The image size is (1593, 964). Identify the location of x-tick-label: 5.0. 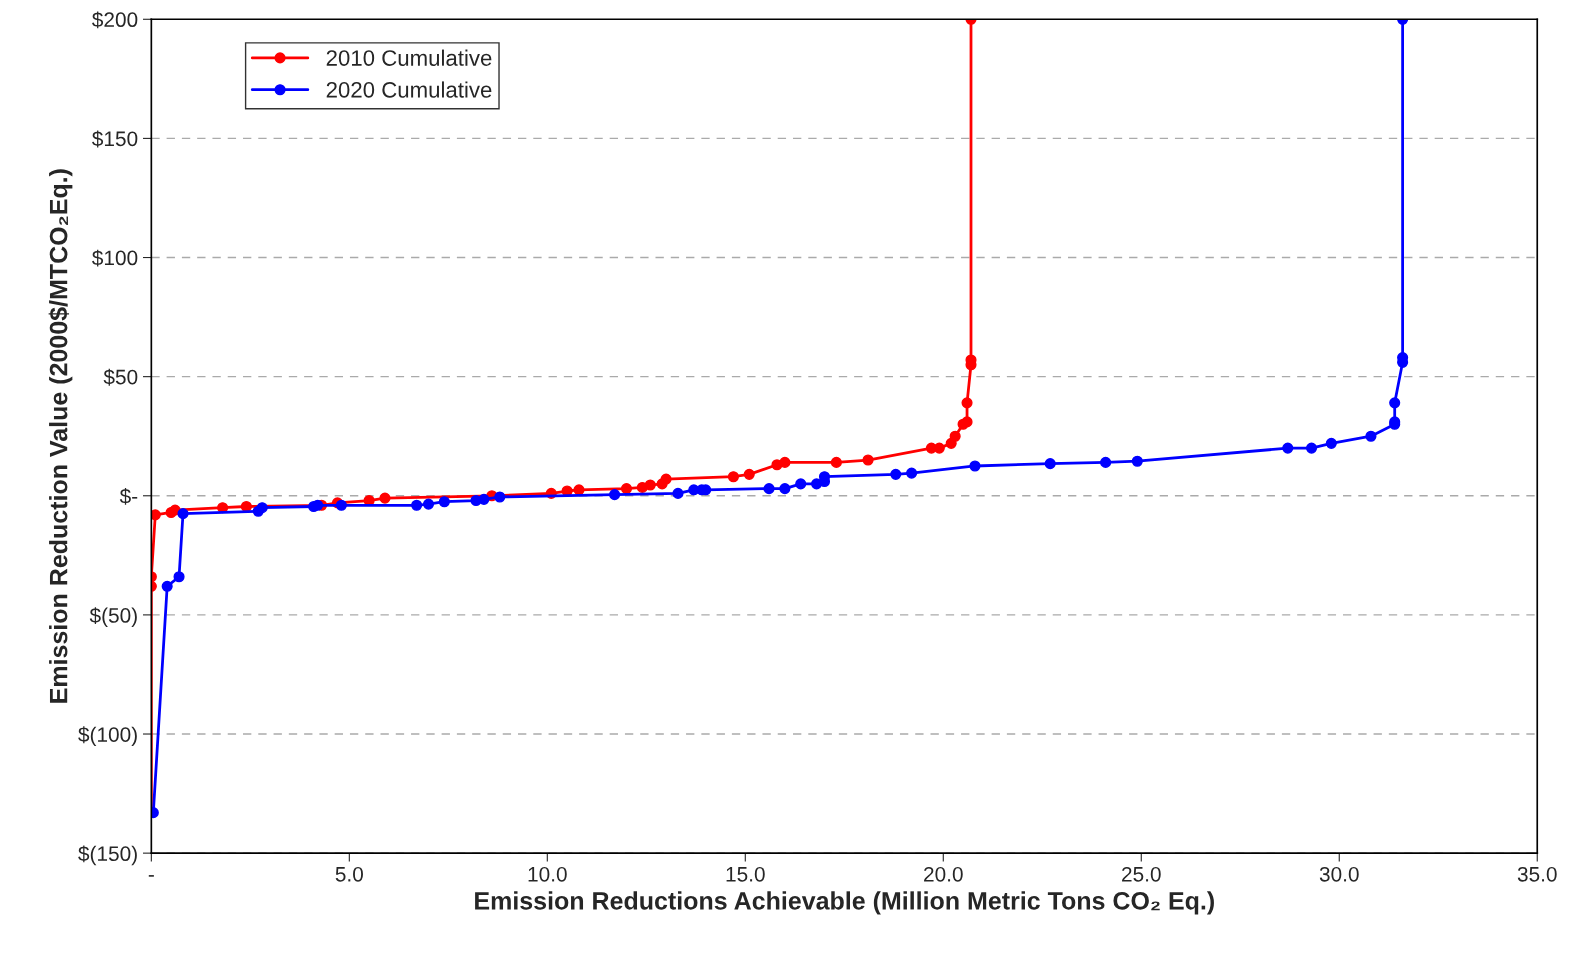
(349, 874).